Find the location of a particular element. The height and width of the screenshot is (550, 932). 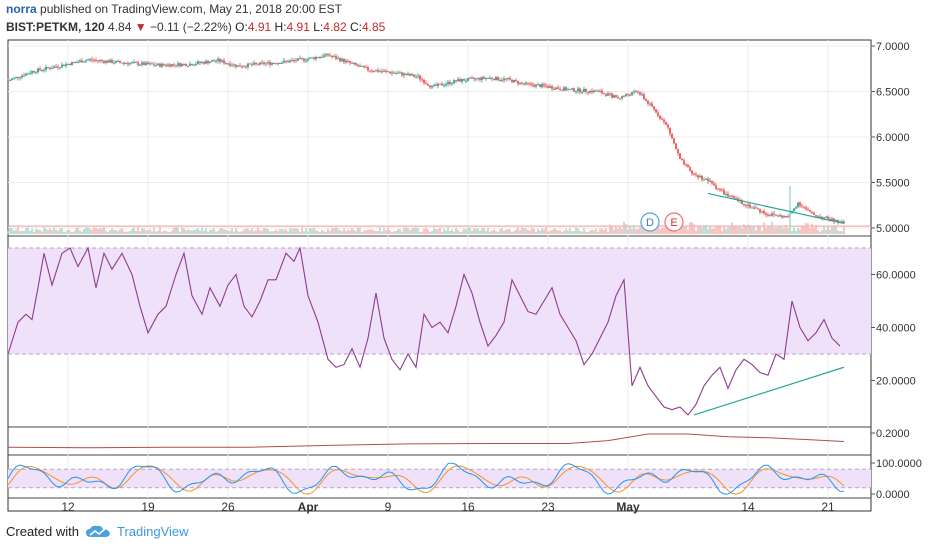

low-label: L: is located at coordinates (318, 27).